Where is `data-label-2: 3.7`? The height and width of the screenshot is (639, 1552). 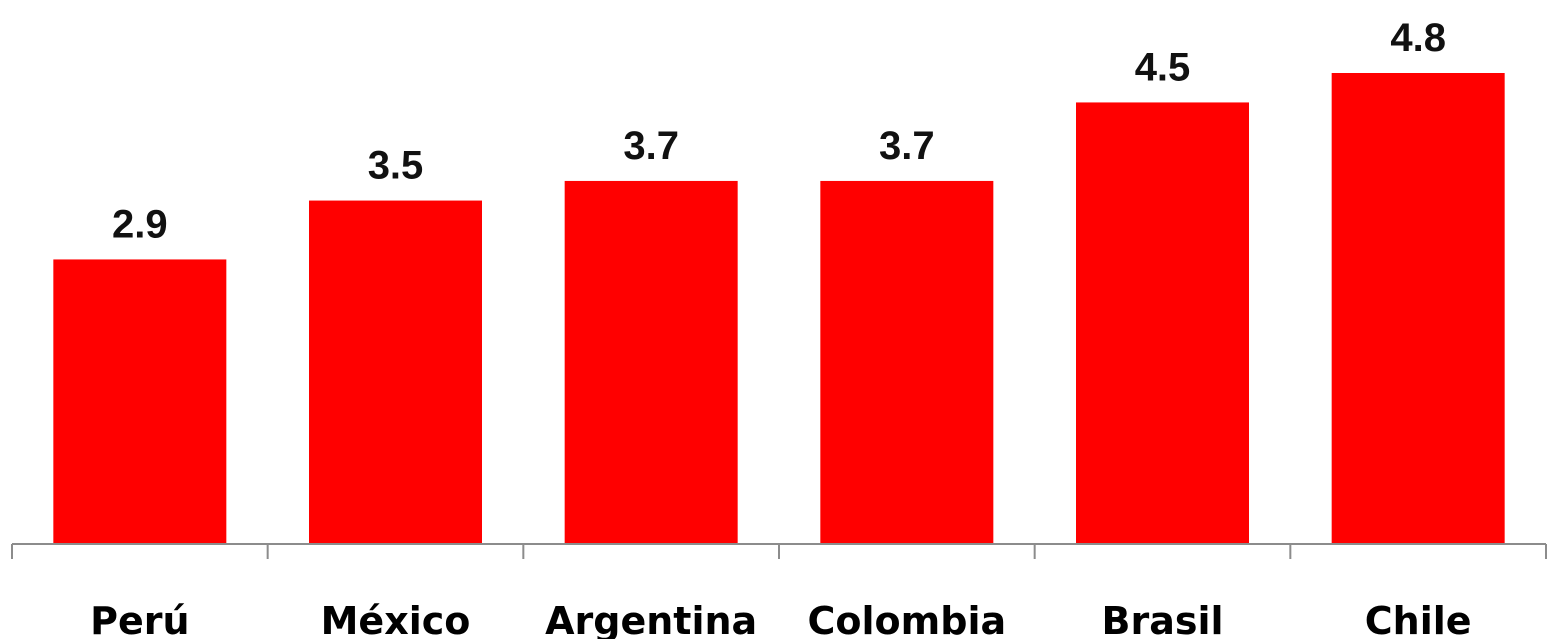 data-label-2: 3.7 is located at coordinates (651, 146).